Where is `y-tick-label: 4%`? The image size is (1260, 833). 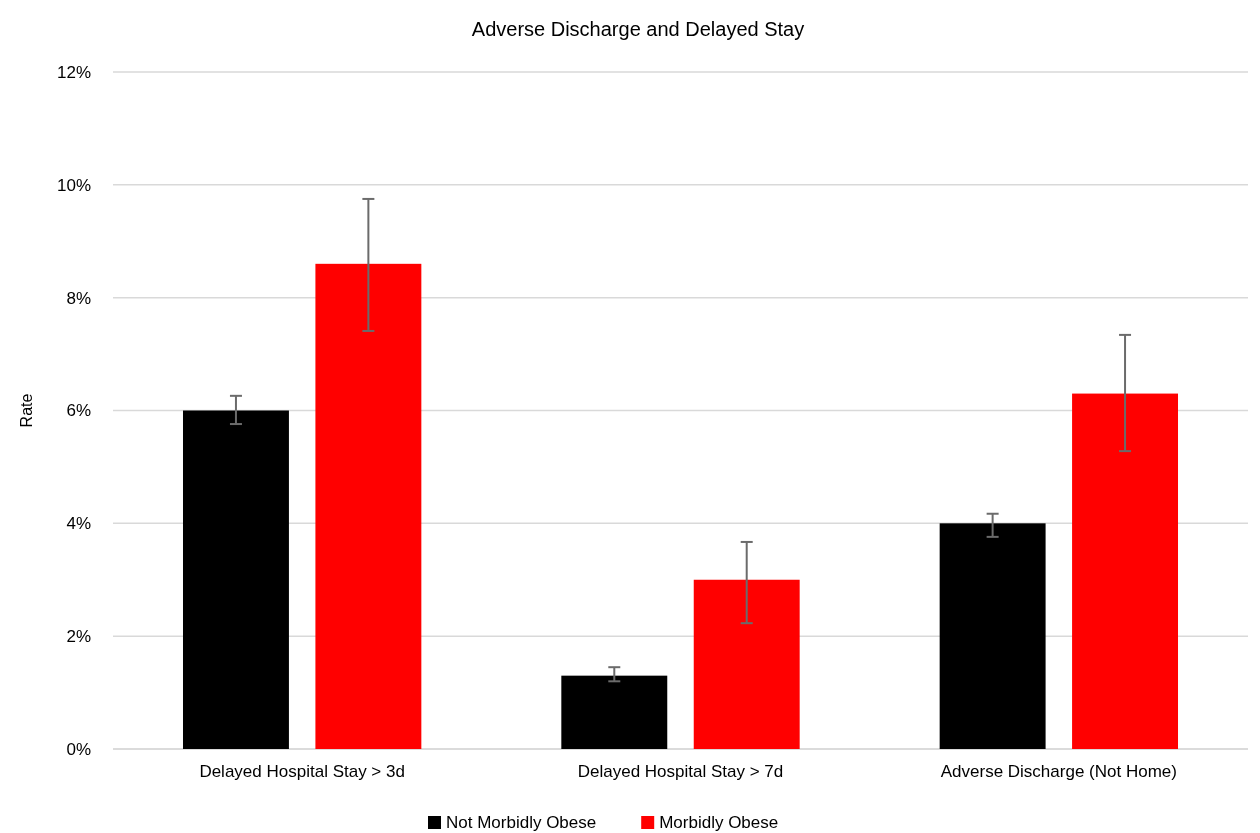 y-tick-label: 4% is located at coordinates (78, 524).